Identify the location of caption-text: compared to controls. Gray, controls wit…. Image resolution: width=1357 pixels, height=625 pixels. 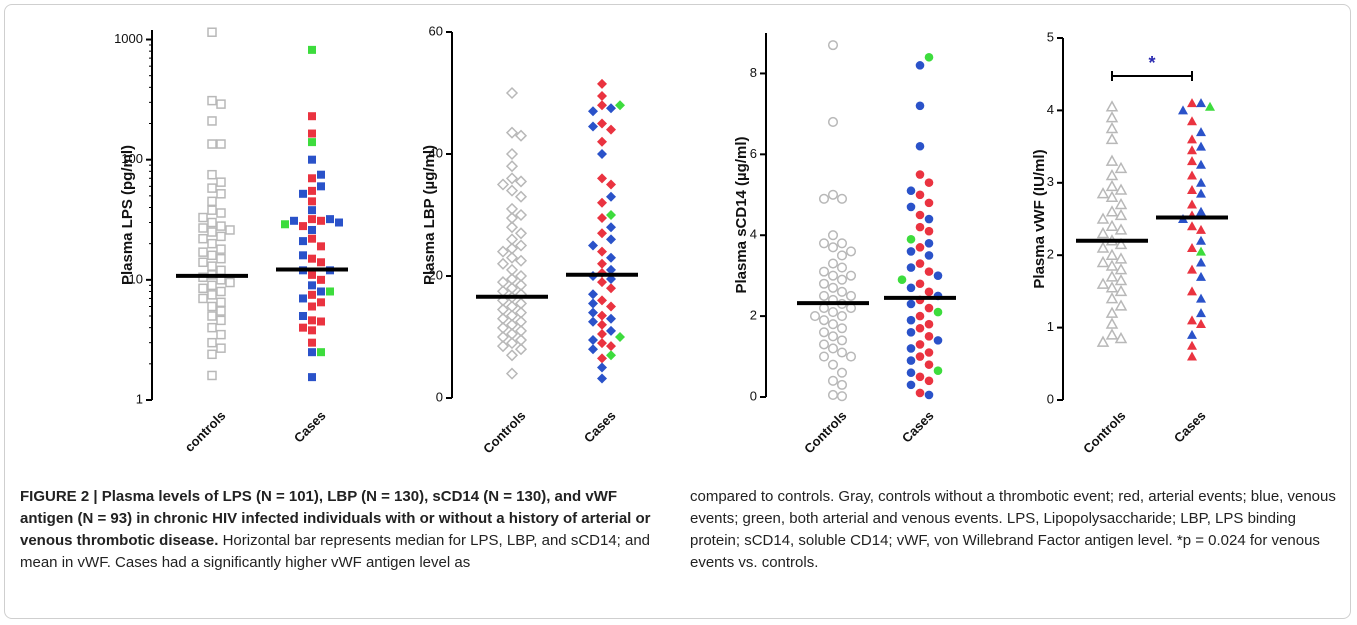
(1013, 529).